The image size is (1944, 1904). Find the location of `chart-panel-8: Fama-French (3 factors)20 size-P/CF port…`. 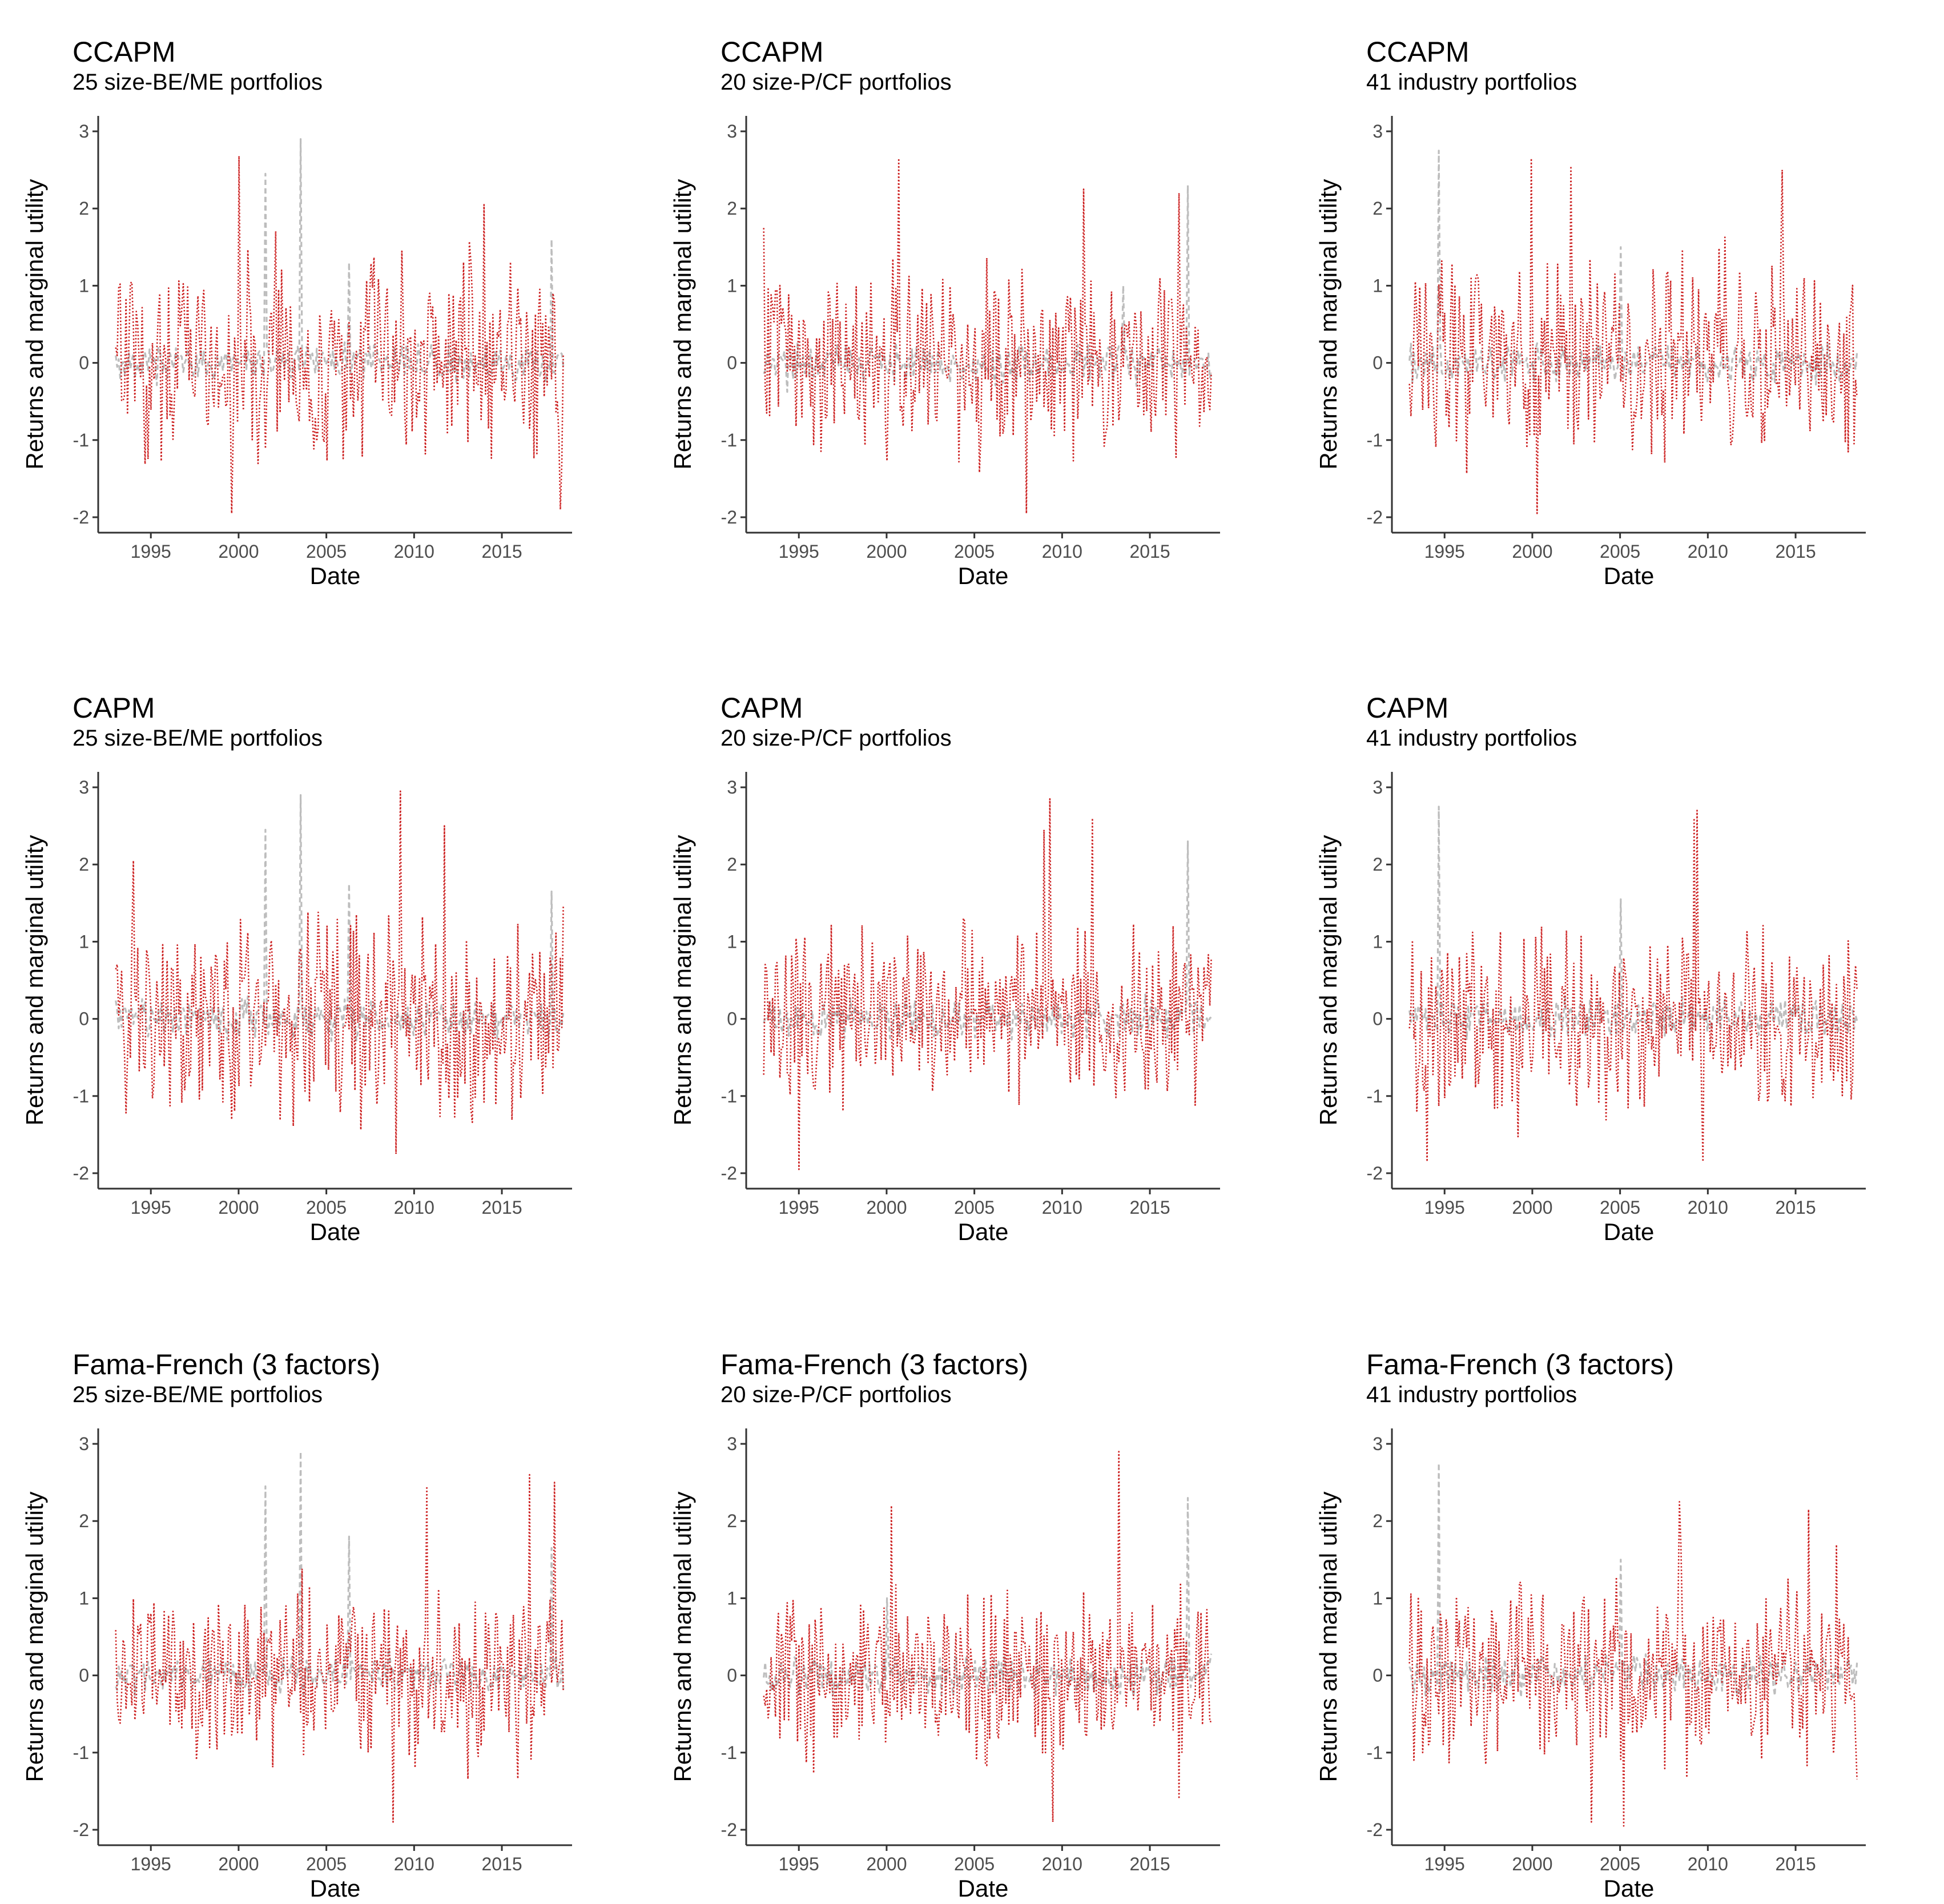

chart-panel-8: Fama-French (3 factors)20 size-P/CF port… is located at coordinates (944, 1626).